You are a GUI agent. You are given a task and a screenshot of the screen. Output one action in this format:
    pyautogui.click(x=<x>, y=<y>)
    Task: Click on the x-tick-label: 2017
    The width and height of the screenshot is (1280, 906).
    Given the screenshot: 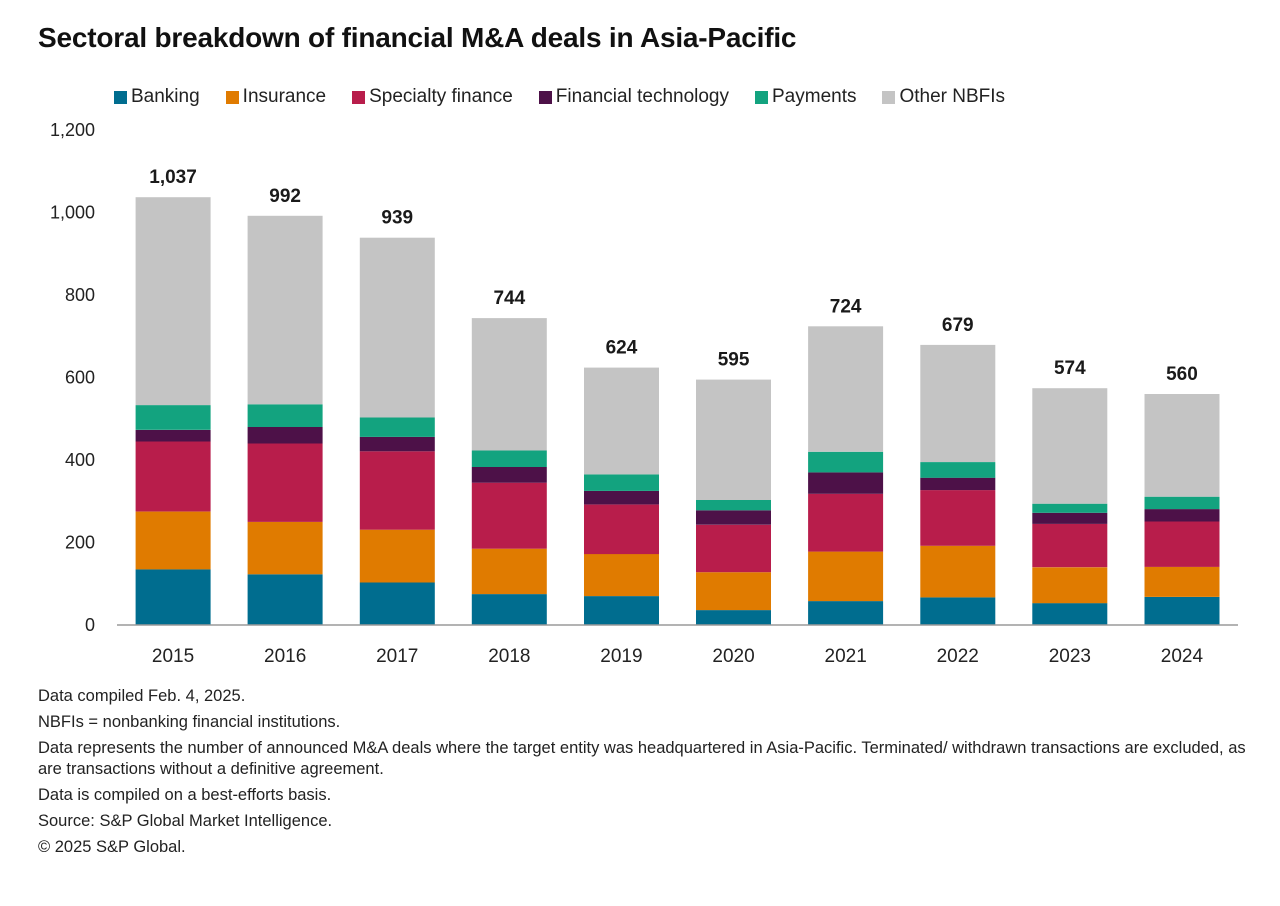 What is the action you would take?
    pyautogui.click(x=397, y=656)
    